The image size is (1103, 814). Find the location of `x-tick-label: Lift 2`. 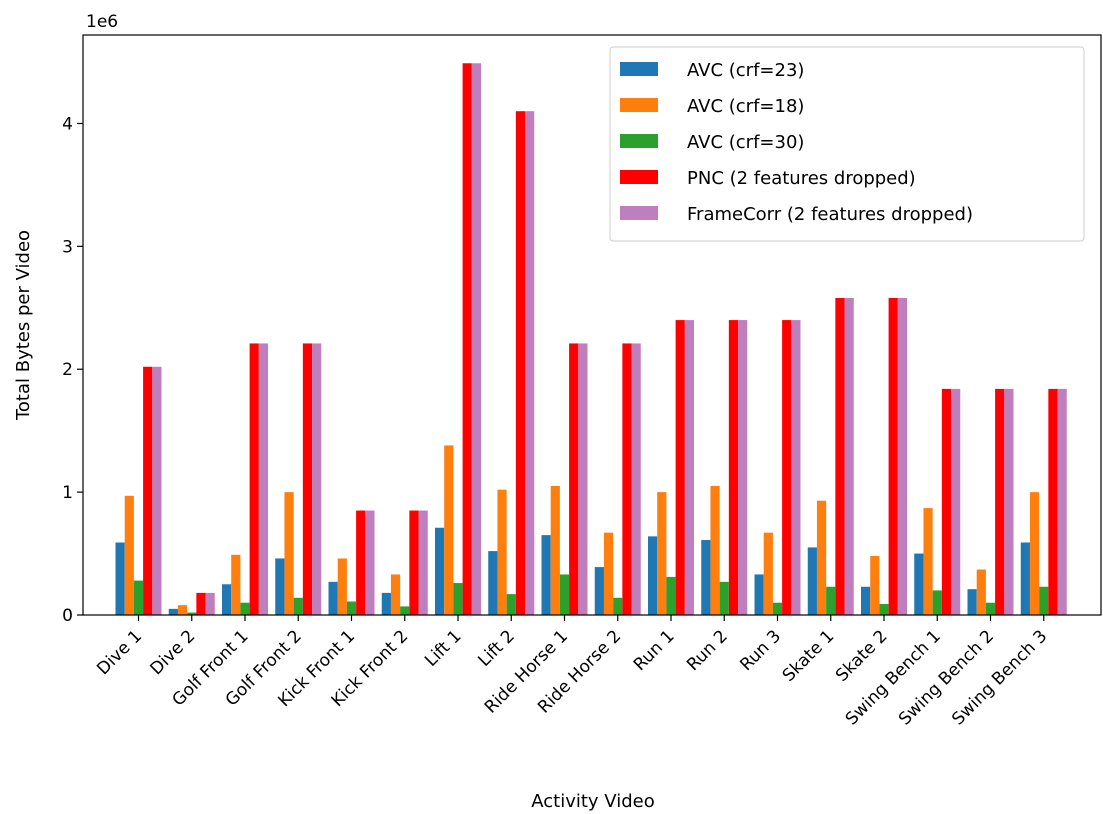

x-tick-label: Lift 2 is located at coordinates (496, 648).